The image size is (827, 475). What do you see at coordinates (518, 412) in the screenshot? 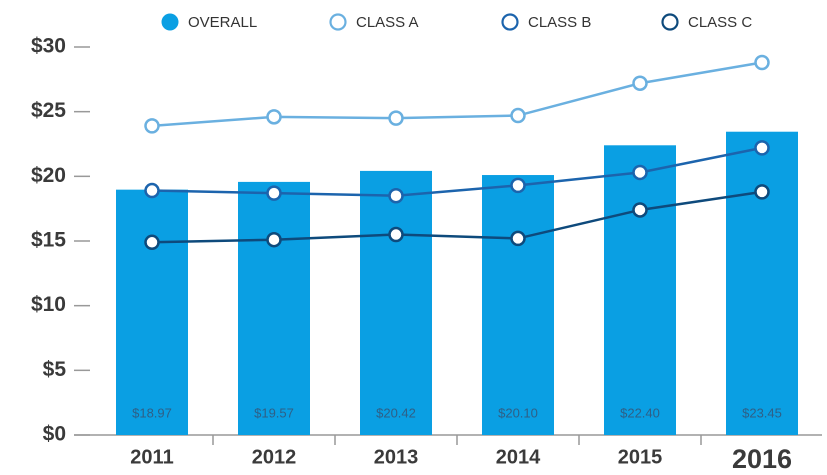
I see `value-label: $20.10` at bounding box center [518, 412].